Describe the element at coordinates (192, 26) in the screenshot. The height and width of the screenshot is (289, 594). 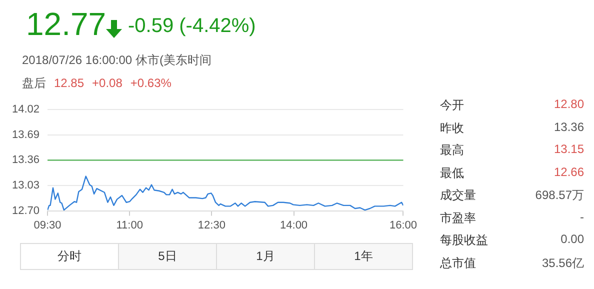
I see `text: -0.59 (-4.42%)` at that location.